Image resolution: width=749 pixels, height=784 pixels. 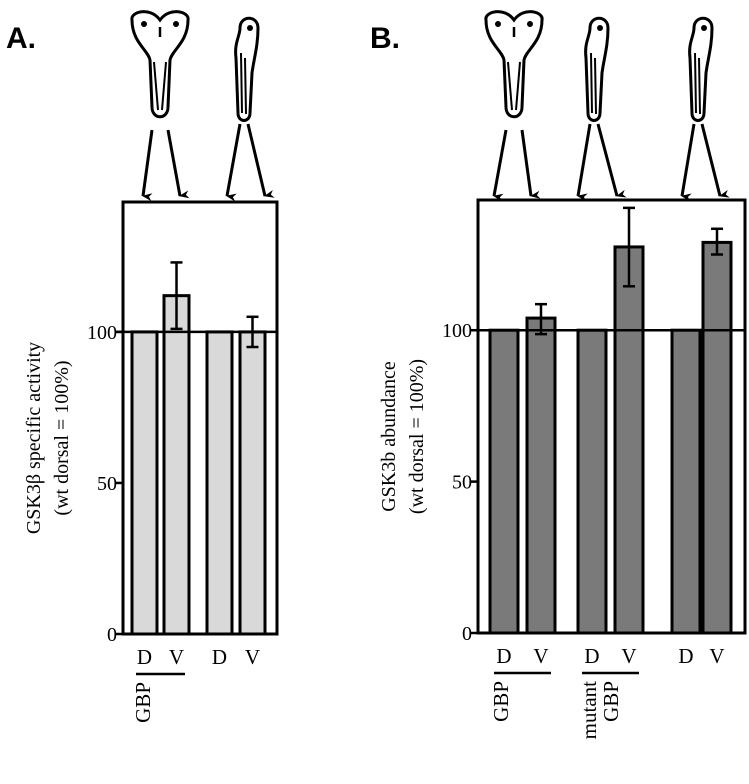 What do you see at coordinates (589, 710) in the screenshot?
I see `group-label: mutant` at bounding box center [589, 710].